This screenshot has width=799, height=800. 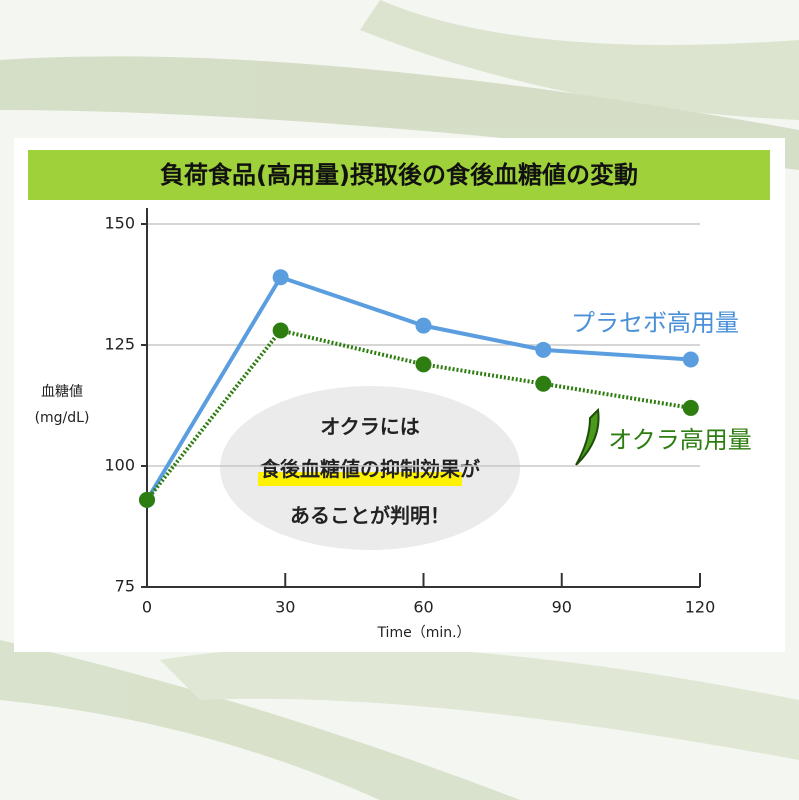 I want to click on annotation-highlight-text: 食後血糖値の抑制効果, so click(x=360, y=469).